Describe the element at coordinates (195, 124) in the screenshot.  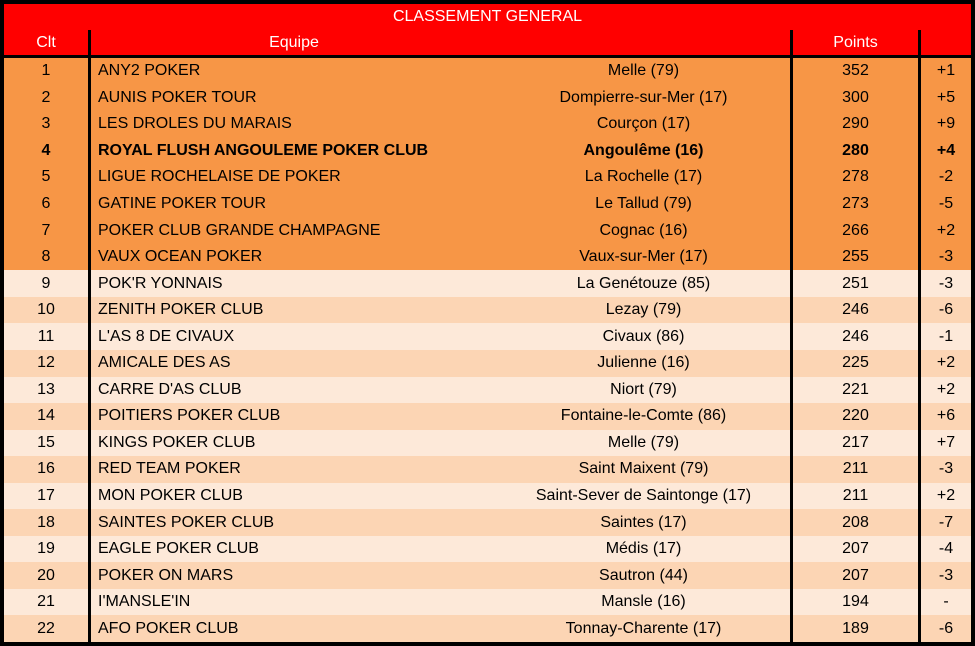
I see `team-cell: LES DROLES DU MARAIS` at that location.